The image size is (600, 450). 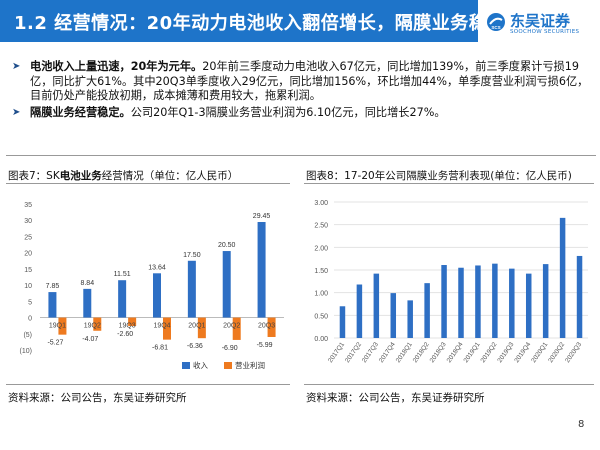 I want to click on right-source-note: 资料来源：公司公告，东吴证券研究所, so click(x=395, y=398).